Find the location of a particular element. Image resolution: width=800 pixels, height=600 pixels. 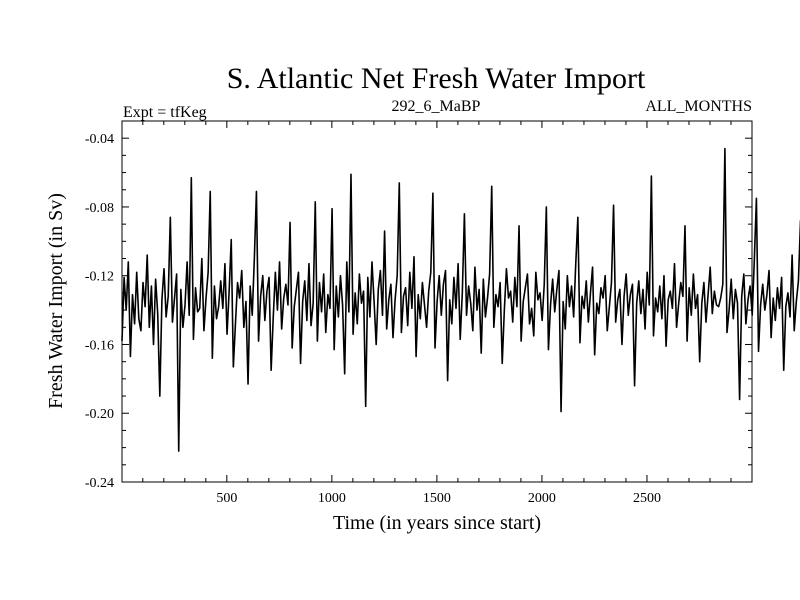

y-tick-label: -0.16 is located at coordinates (99, 345).